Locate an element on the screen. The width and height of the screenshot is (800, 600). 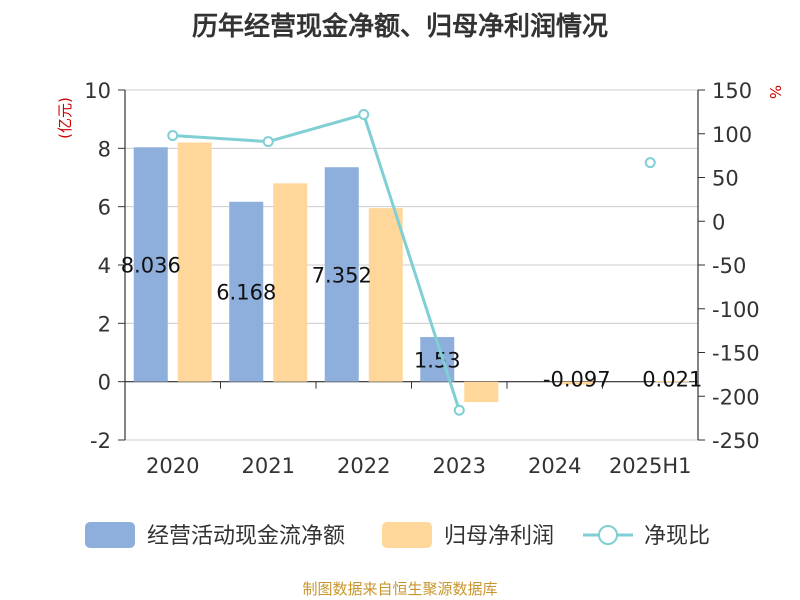
bar-data-label: 0.021 is located at coordinates (672, 380).